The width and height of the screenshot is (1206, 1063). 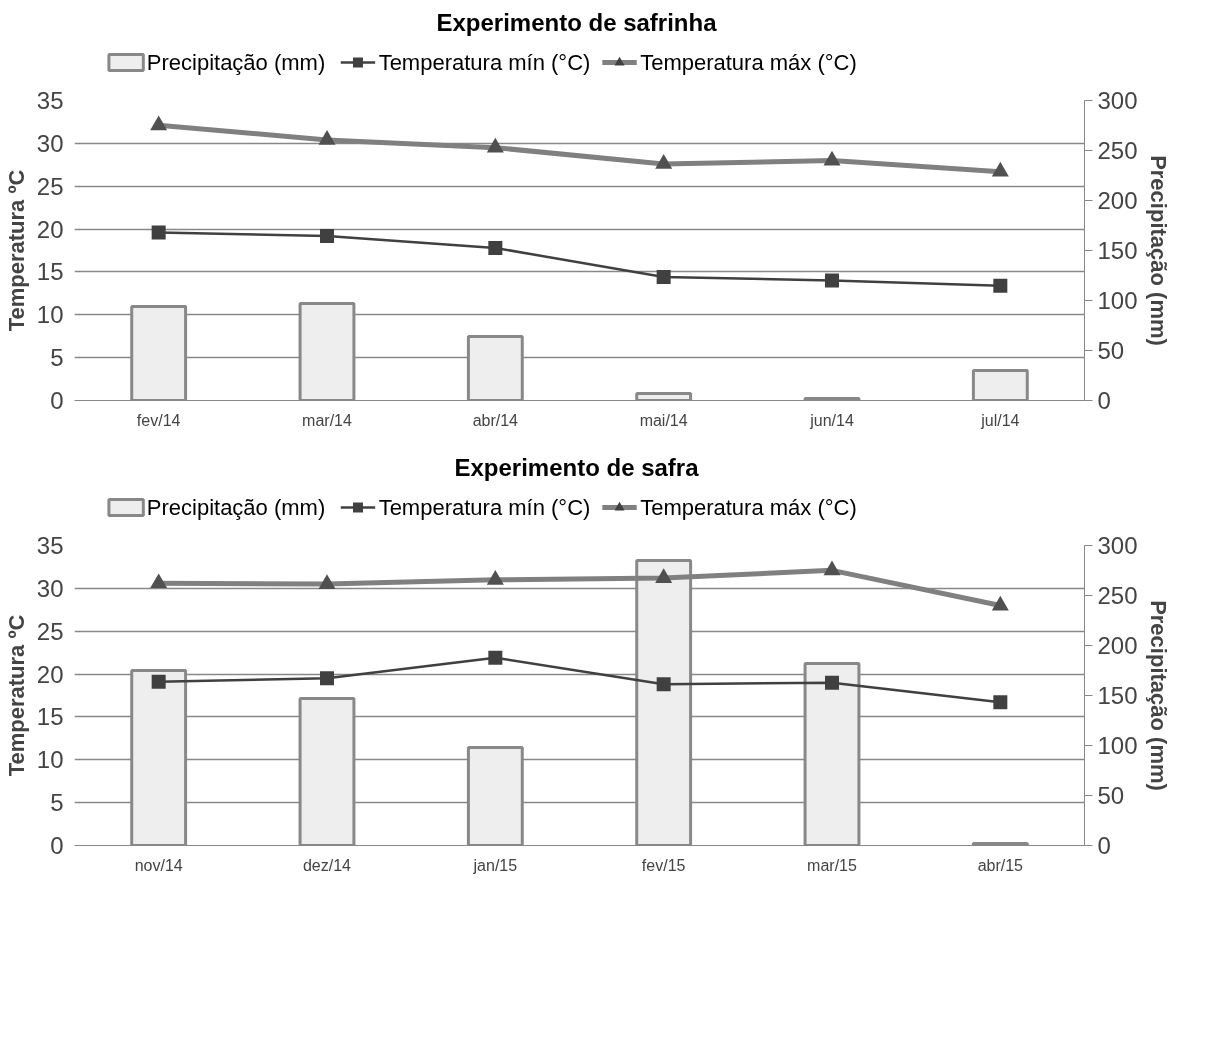 I want to click on x-tick-label: abr/14, so click(x=495, y=420).